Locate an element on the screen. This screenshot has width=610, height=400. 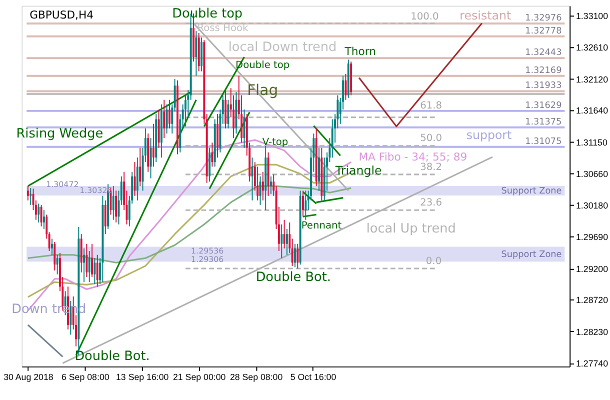
y-tick-label: 1.30660 is located at coordinates (592, 174).